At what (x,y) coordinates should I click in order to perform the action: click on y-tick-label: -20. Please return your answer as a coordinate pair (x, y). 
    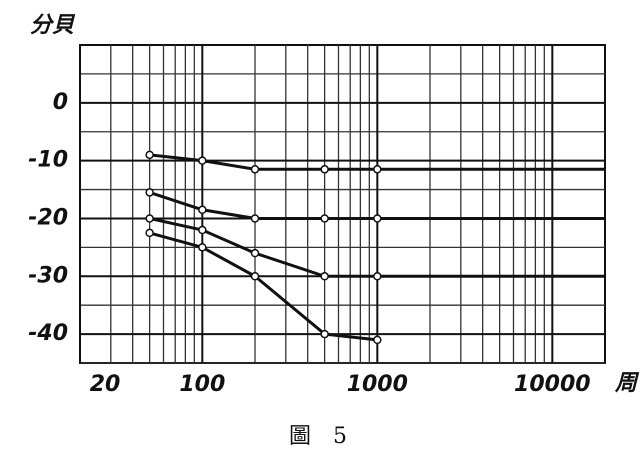
    Looking at the image, I should click on (48, 217).